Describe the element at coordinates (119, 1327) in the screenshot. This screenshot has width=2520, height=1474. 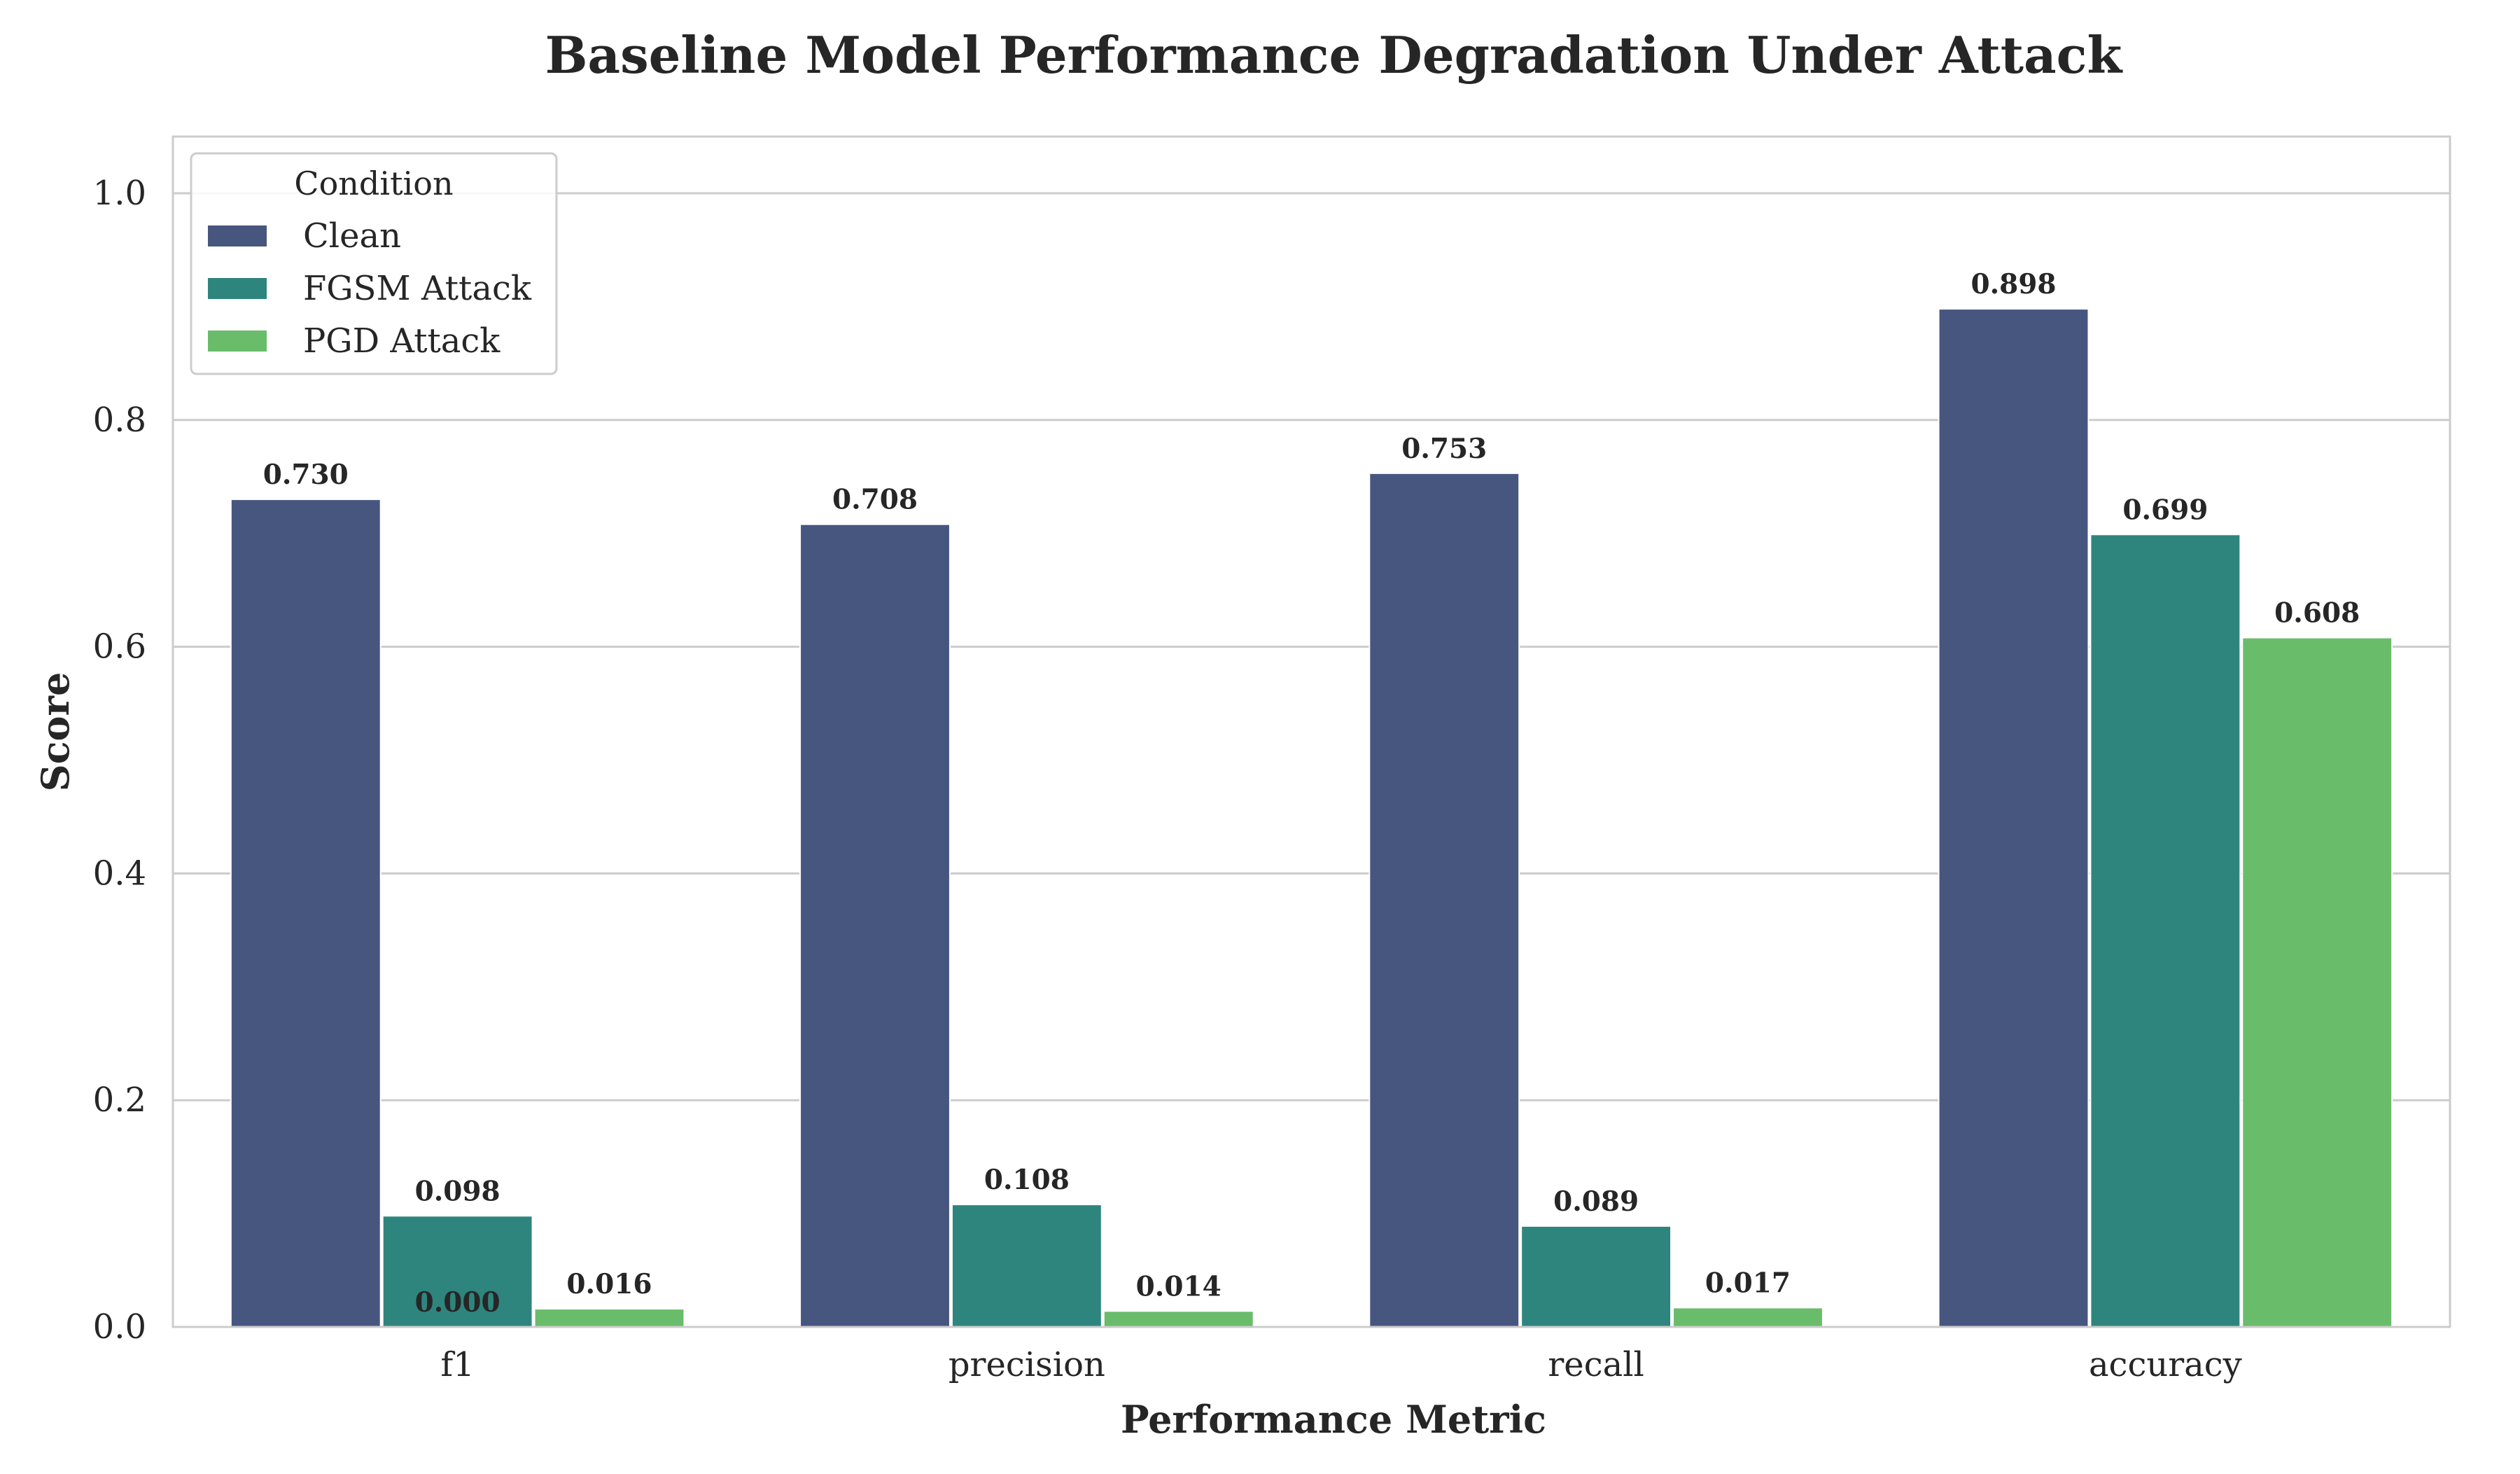
I see `y-tick-label: 0.0` at that location.